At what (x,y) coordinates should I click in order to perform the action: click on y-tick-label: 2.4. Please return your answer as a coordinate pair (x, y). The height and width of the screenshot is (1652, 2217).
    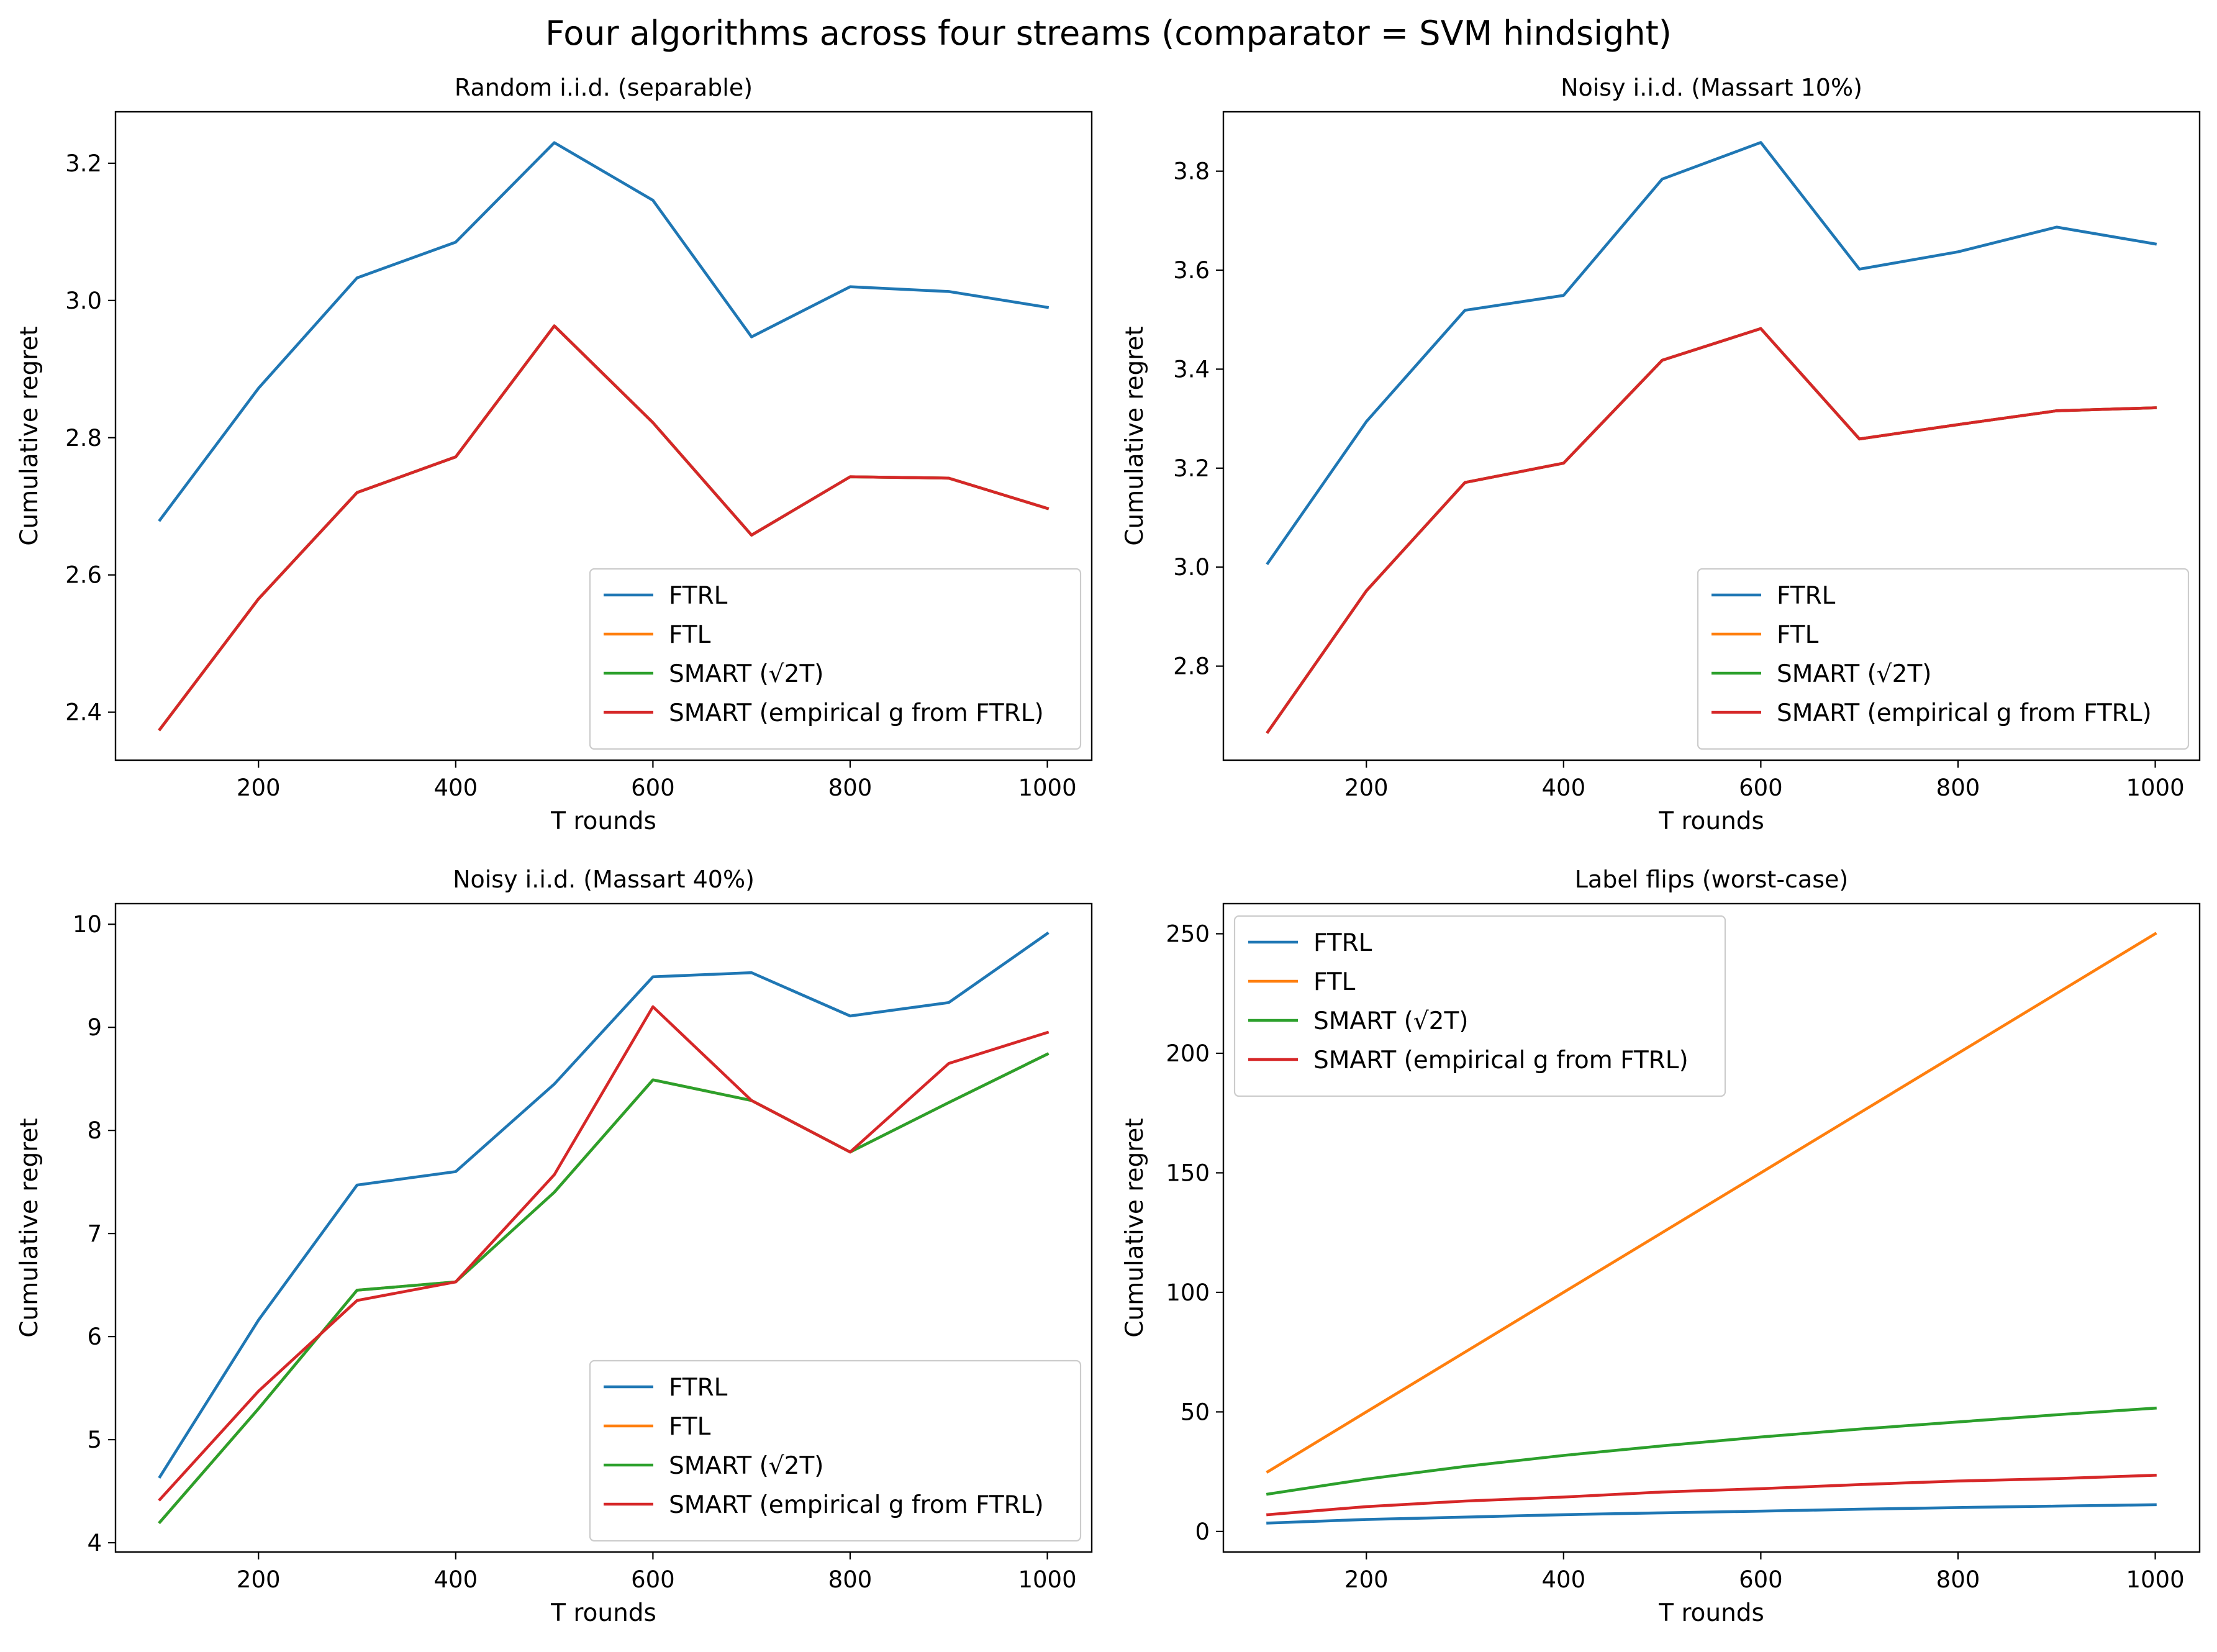
    Looking at the image, I should click on (83, 712).